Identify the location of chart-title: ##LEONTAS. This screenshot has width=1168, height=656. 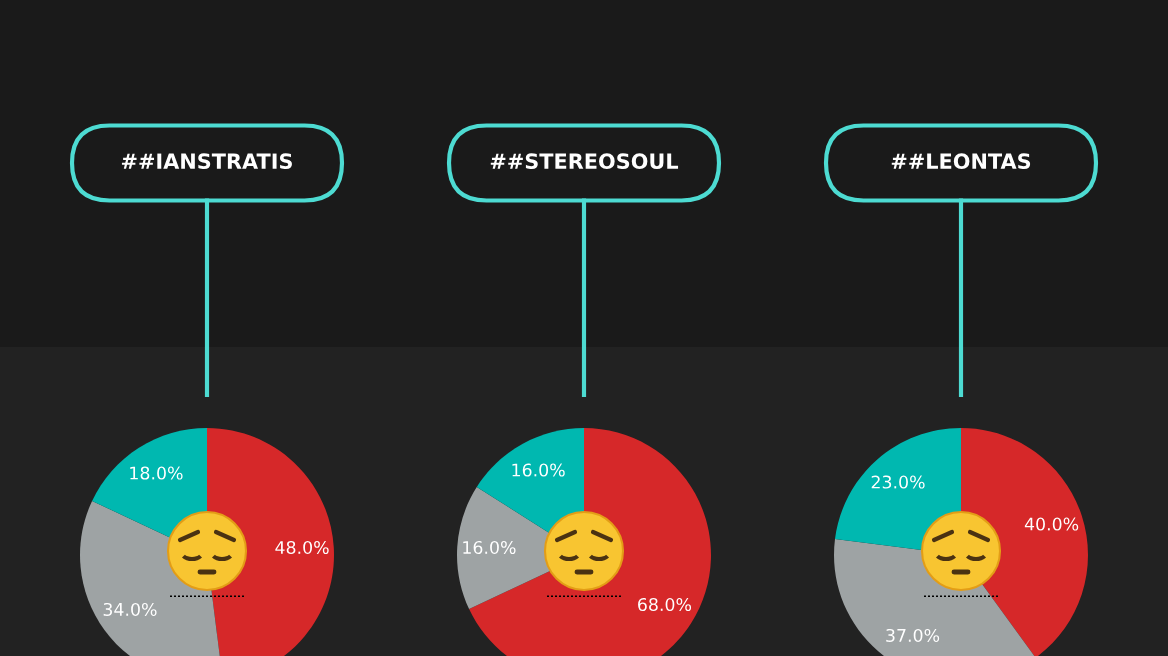
(961, 161).